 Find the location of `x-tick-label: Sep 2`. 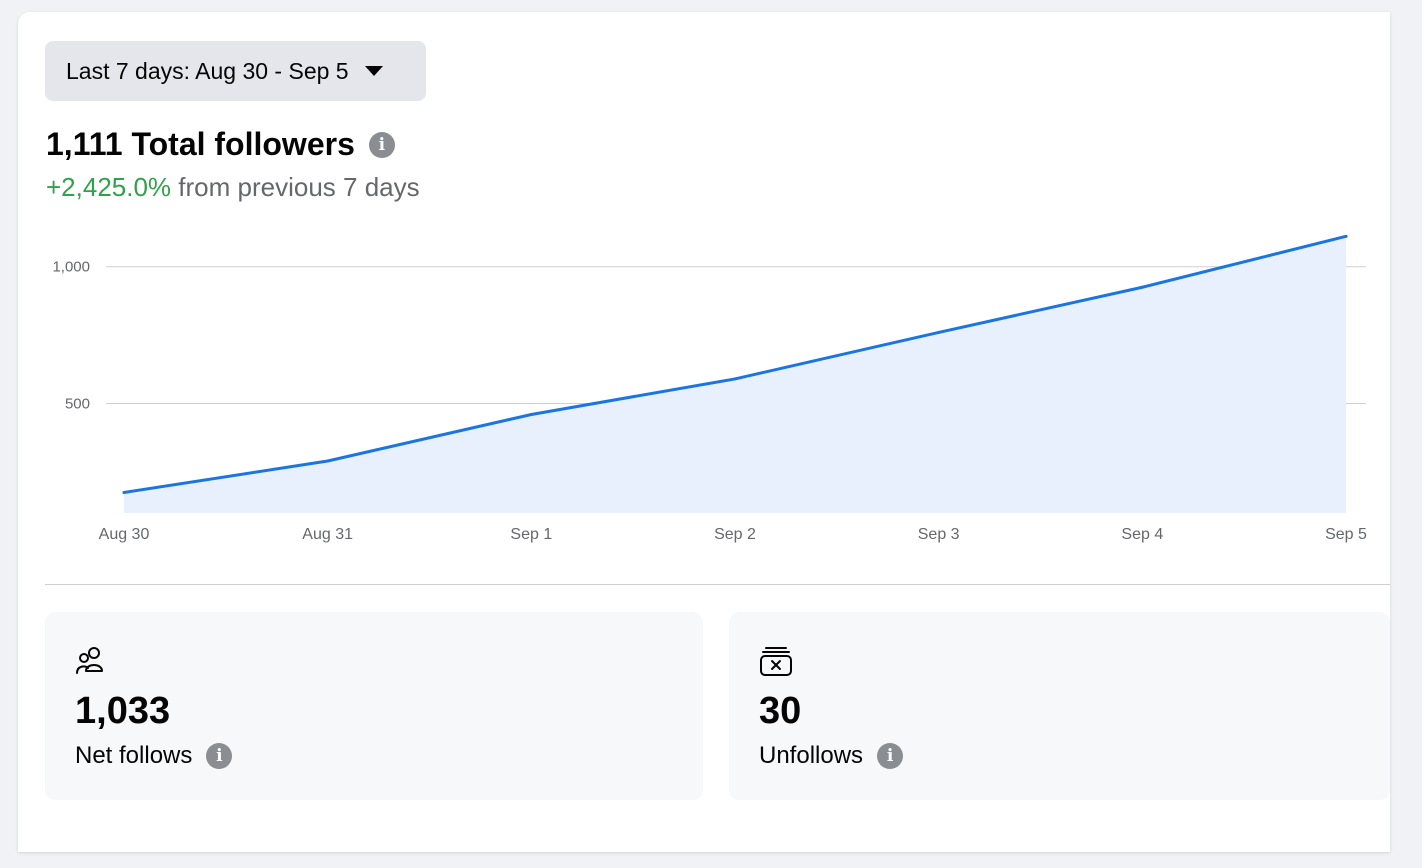

x-tick-label: Sep 2 is located at coordinates (735, 534).